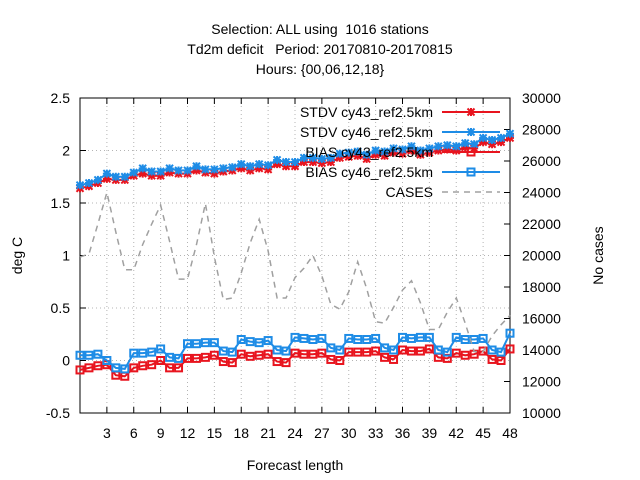 The height and width of the screenshot is (480, 640). I want to click on chart-title-line-2: Td2m deficit Period: 20170810-20170815, so click(320, 49).